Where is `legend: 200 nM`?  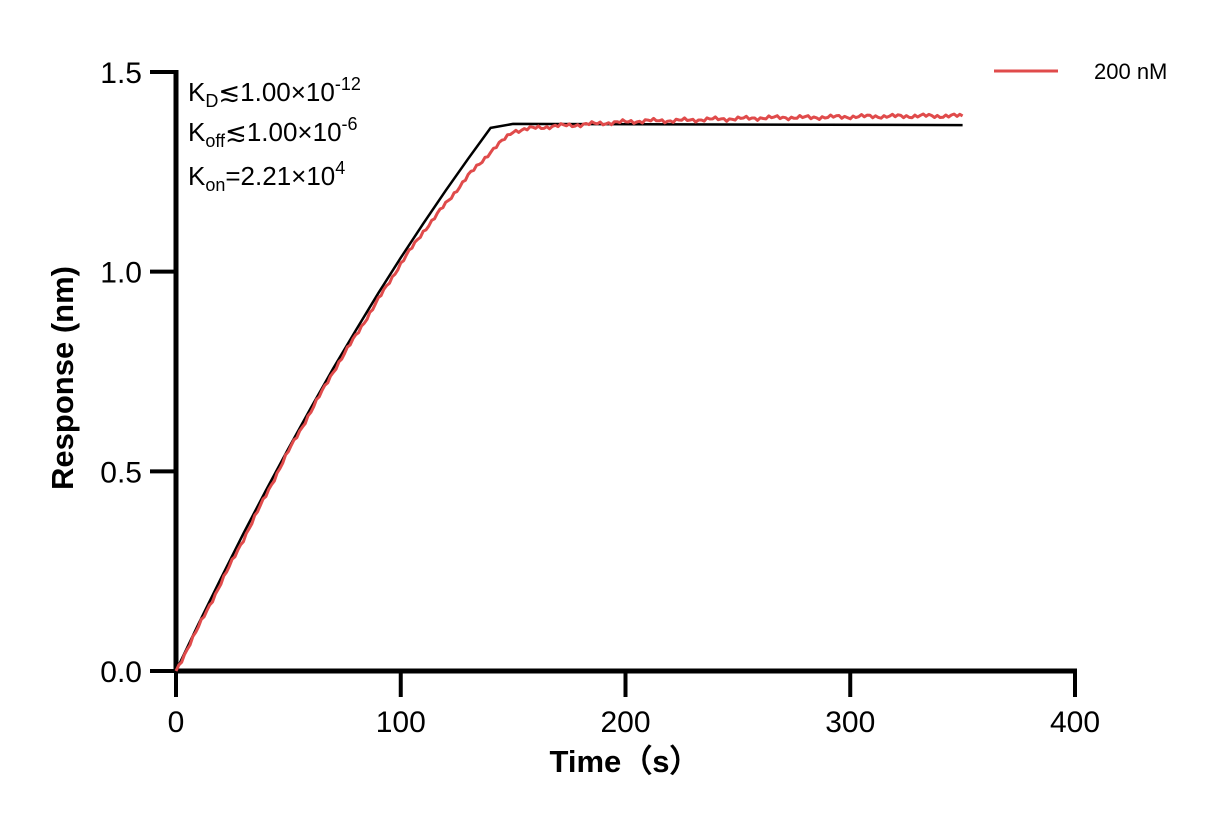 legend: 200 nM is located at coordinates (1080, 71).